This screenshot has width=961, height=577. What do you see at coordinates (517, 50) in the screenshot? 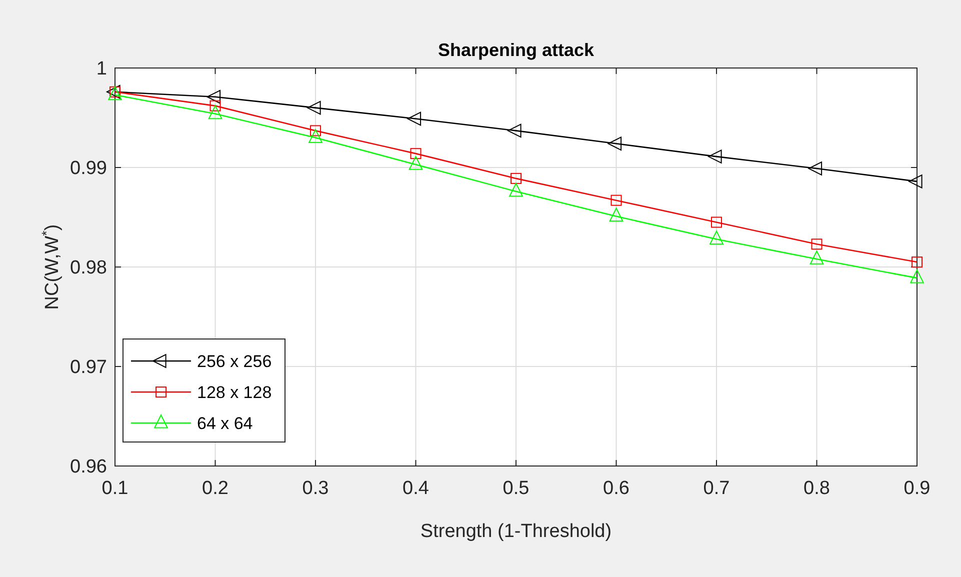
I see `chart-title: Sharpening attack` at bounding box center [517, 50].